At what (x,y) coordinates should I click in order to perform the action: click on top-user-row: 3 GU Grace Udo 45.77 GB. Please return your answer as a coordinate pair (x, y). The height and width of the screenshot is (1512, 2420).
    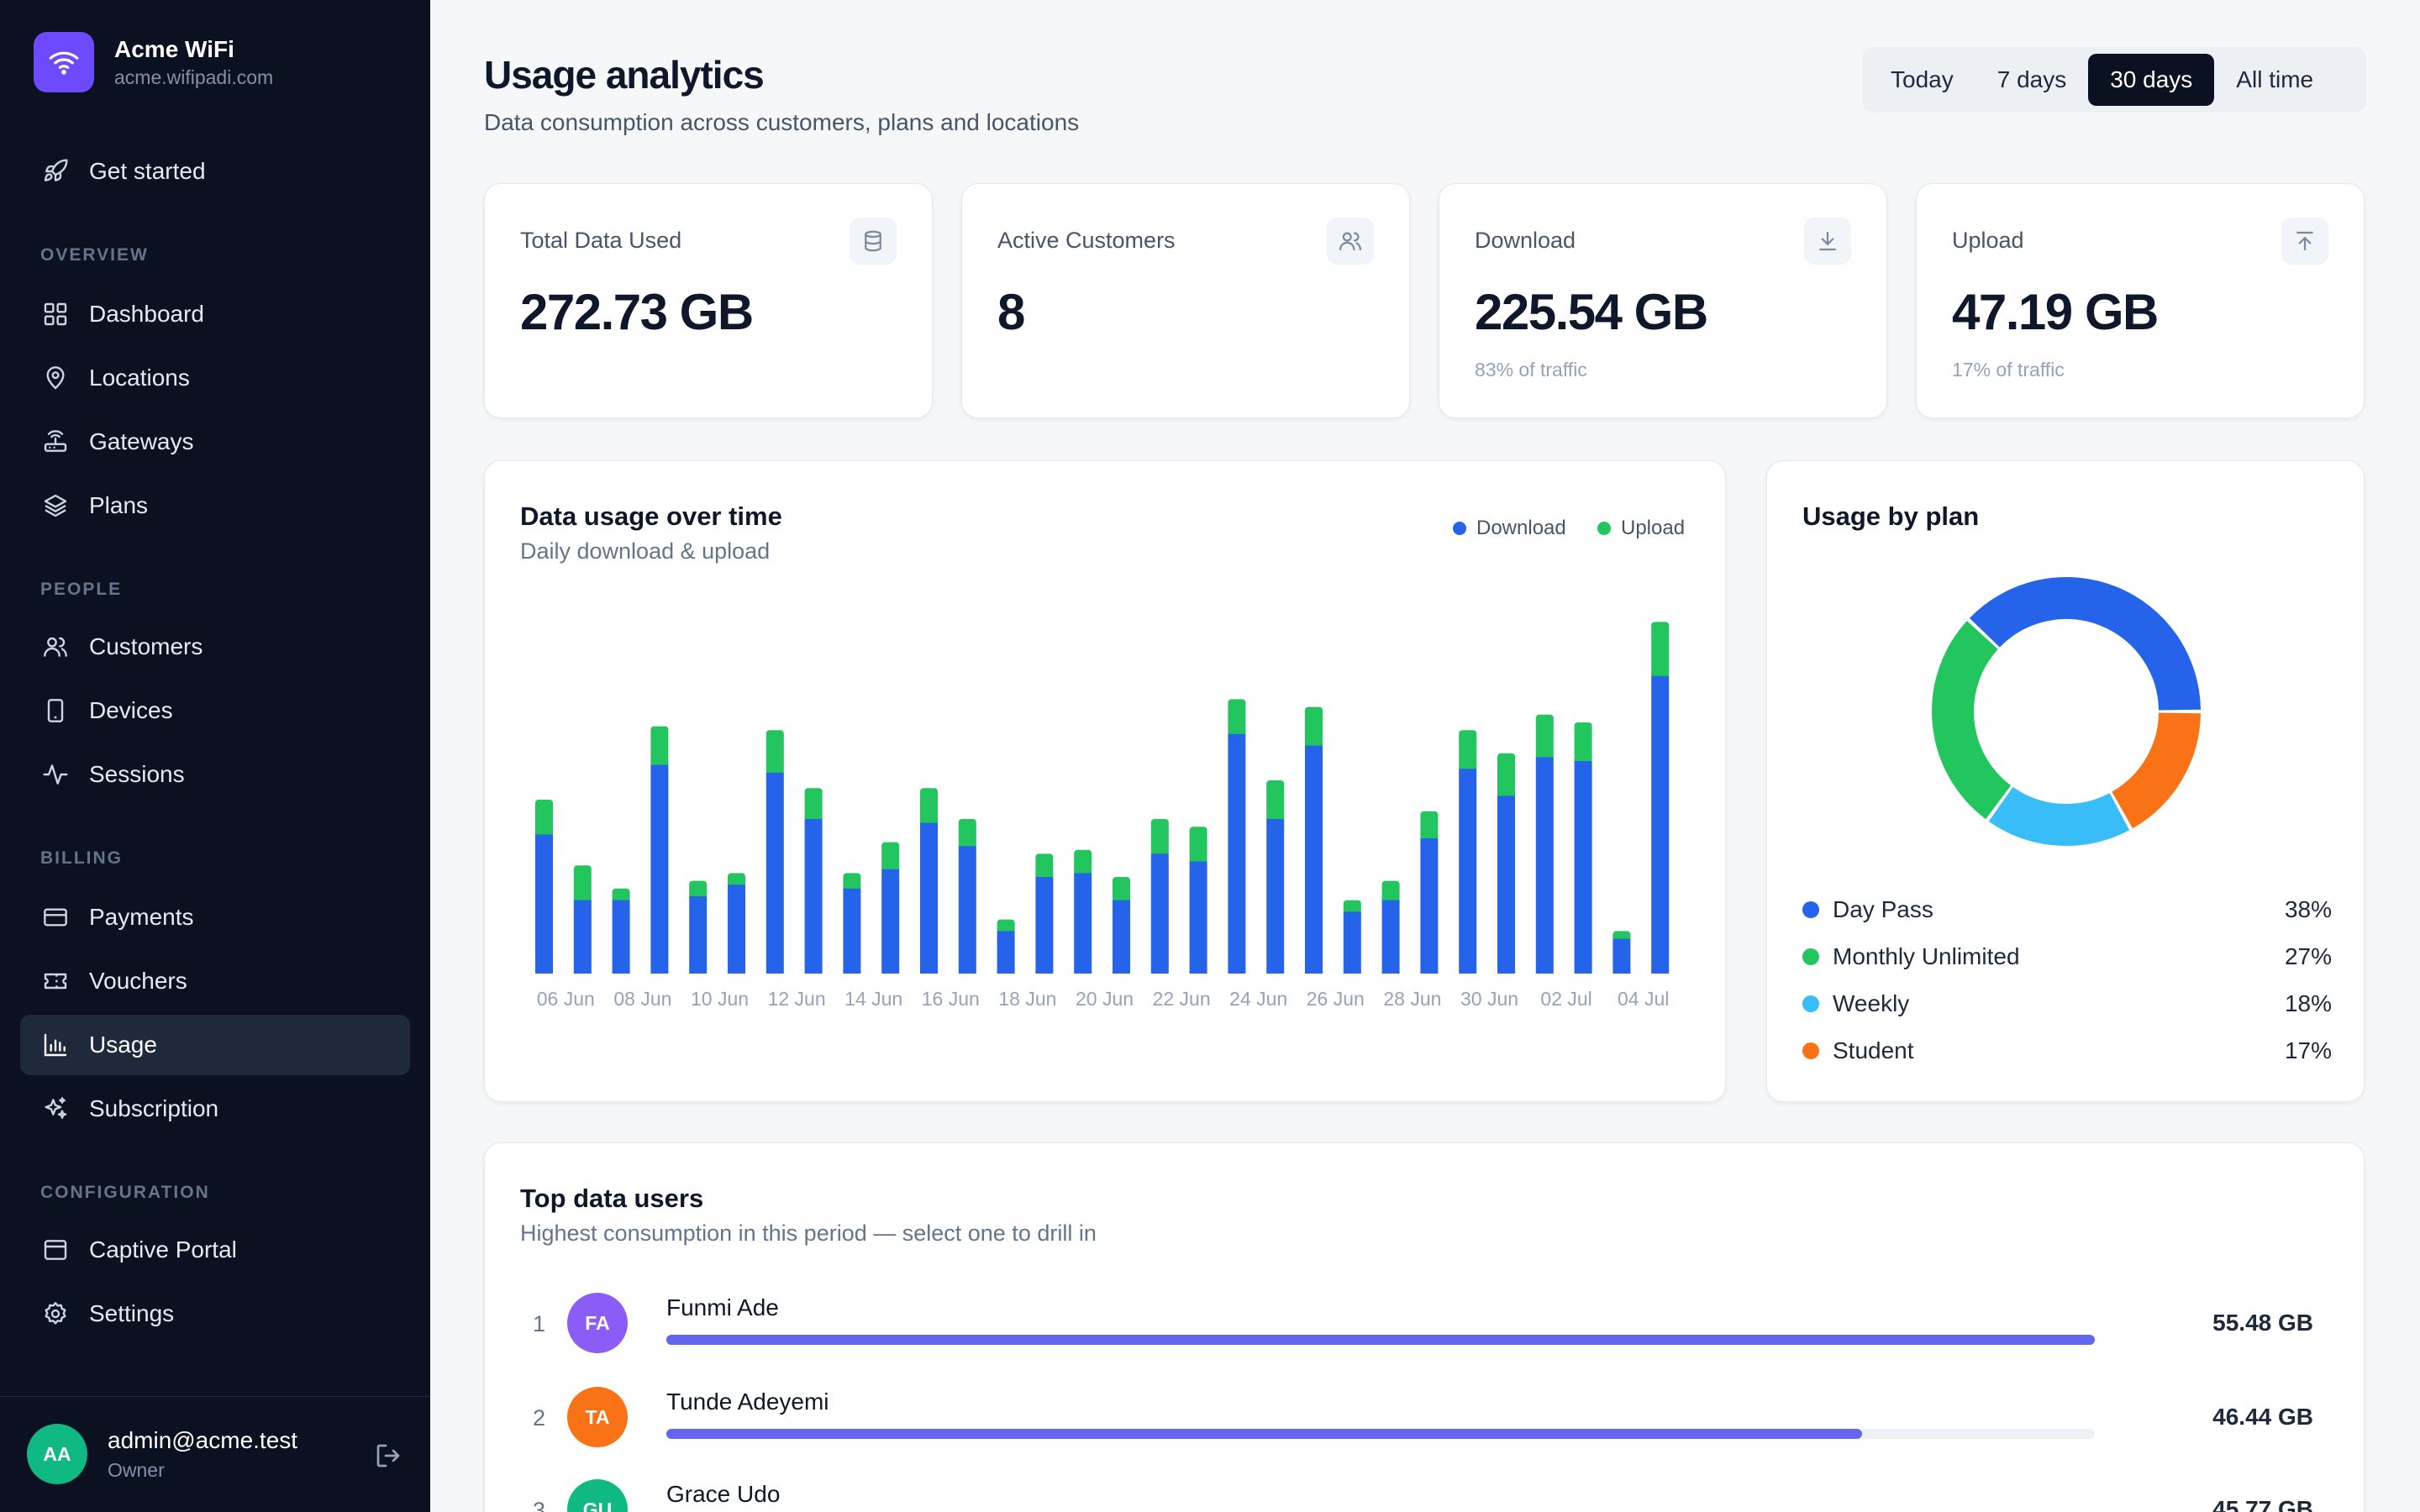
    Looking at the image, I should click on (1425, 1495).